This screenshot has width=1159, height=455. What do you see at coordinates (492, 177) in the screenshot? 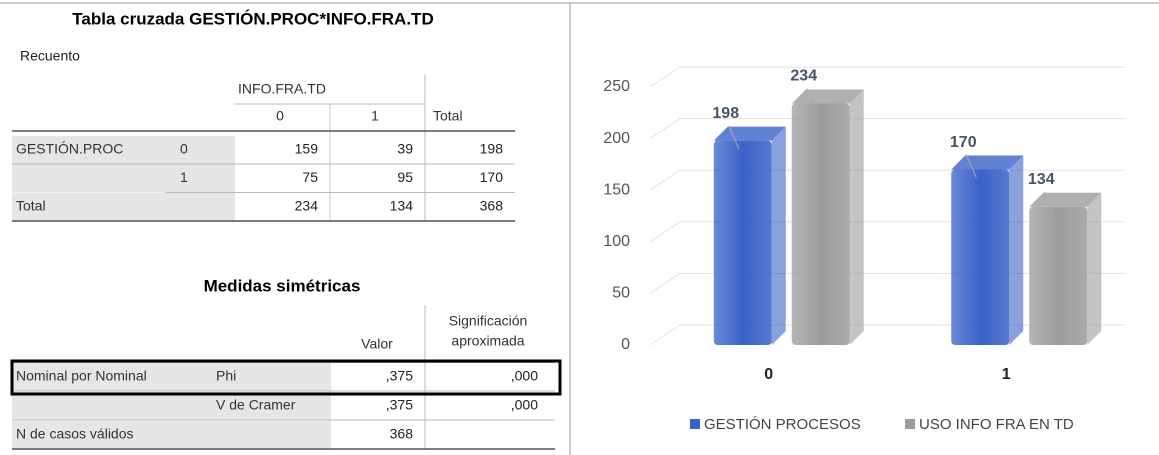
I see `cell: 170` at bounding box center [492, 177].